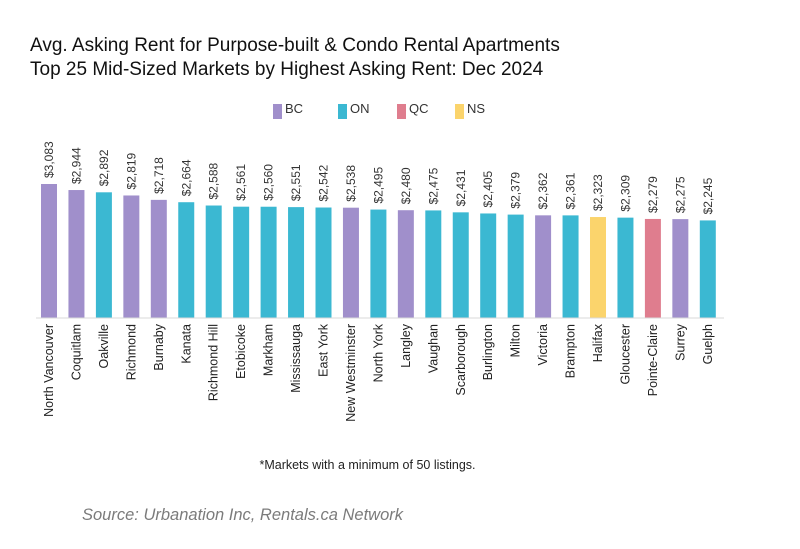 Image resolution: width=800 pixels, height=549 pixels. I want to click on bar-coquitlam, so click(76, 254).